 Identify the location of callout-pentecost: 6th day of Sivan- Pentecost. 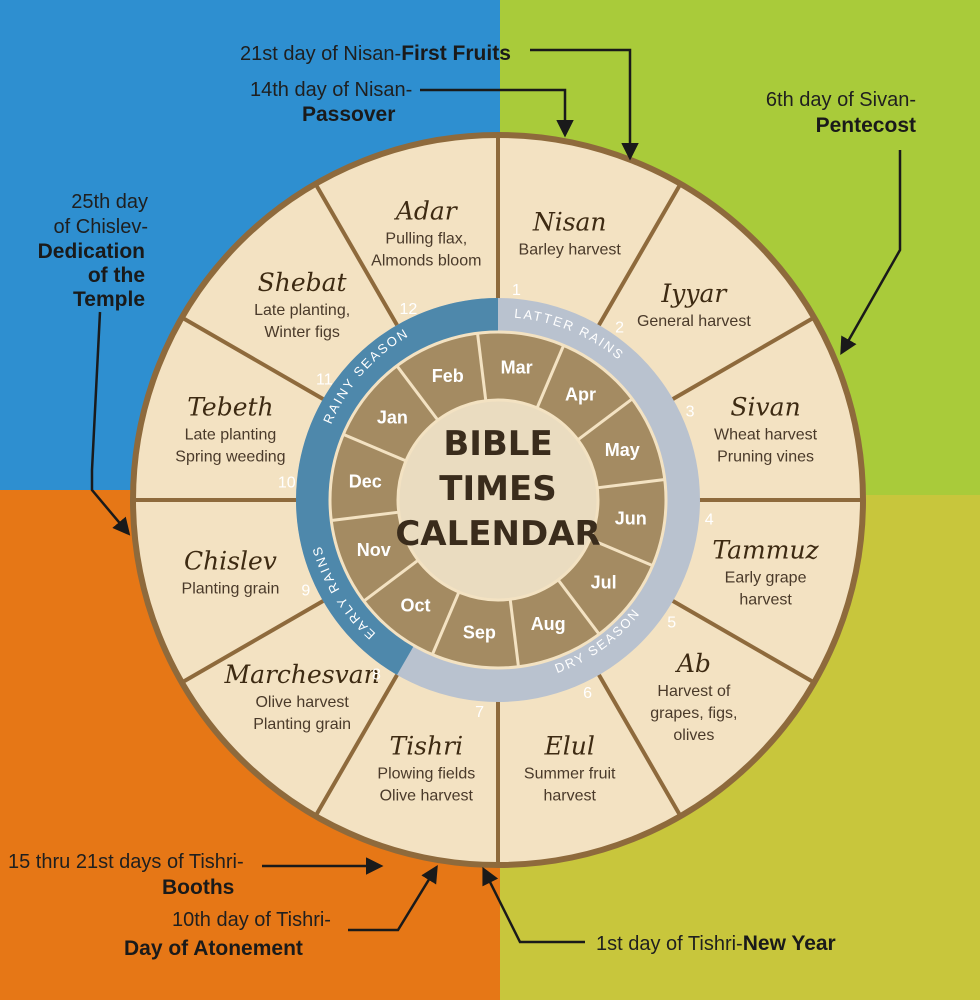
(841, 222).